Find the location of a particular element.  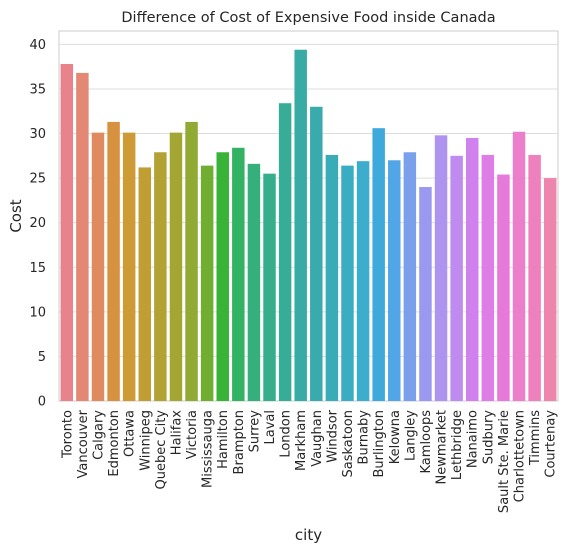

bar-sudbury is located at coordinates (488, 277).